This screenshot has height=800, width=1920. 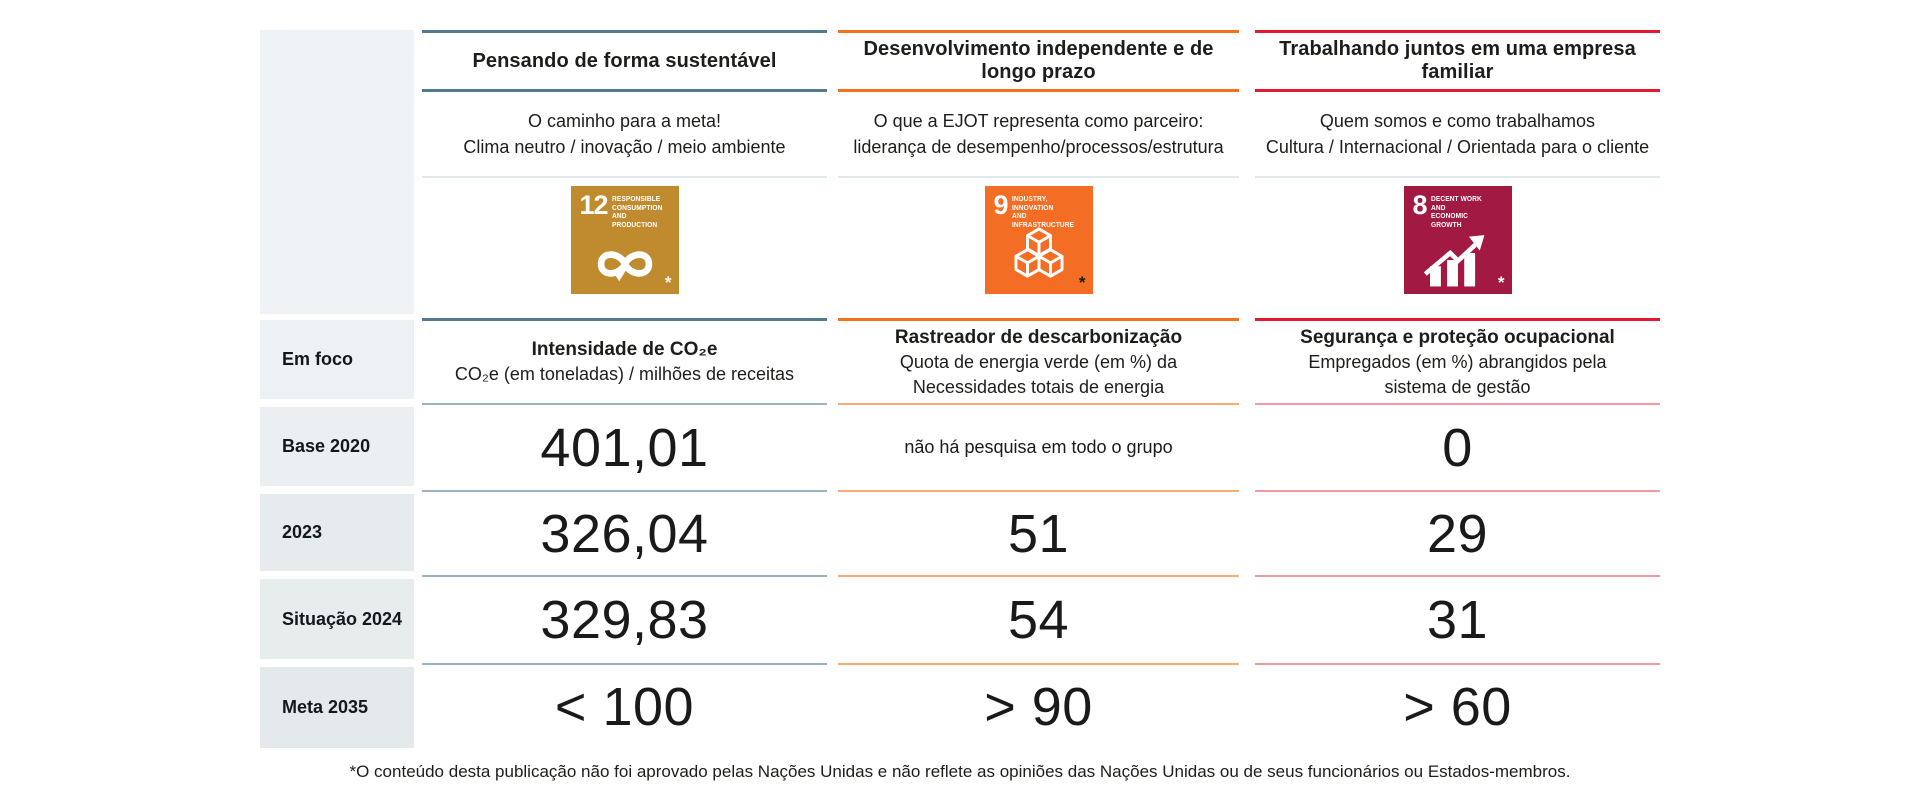 I want to click on infinity-loop-icon, so click(x=625, y=264).